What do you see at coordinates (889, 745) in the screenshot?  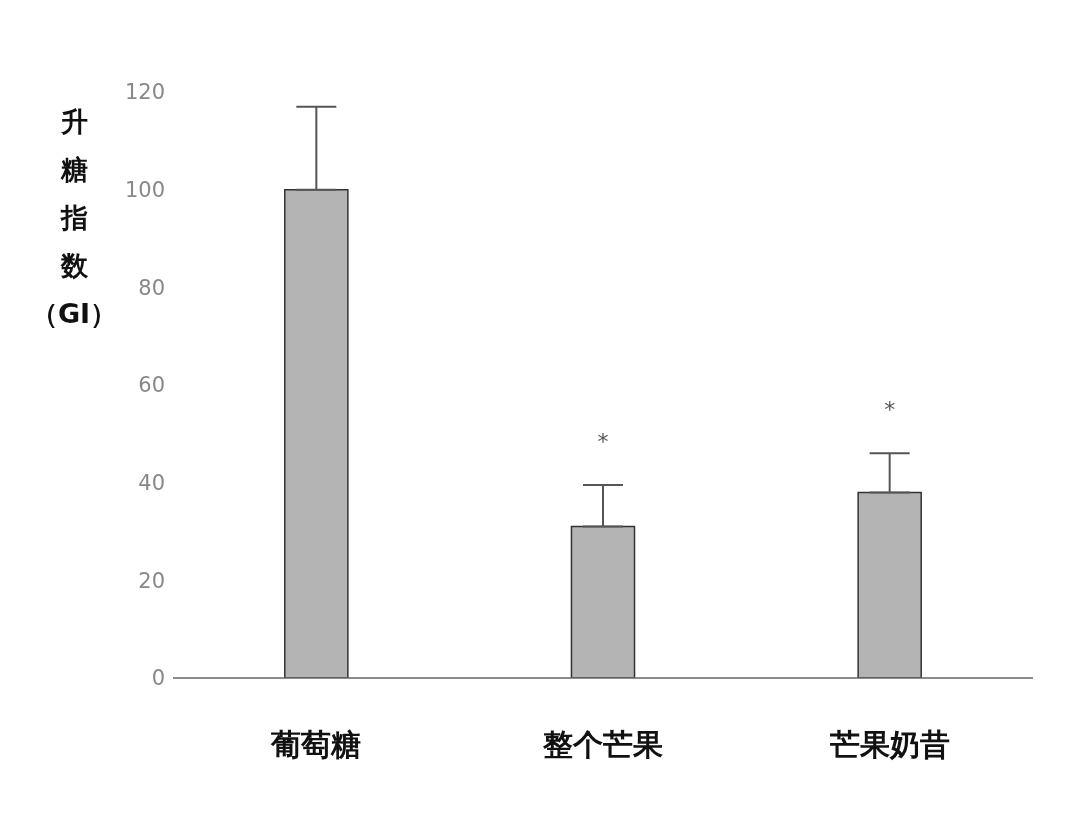 I see `x-tick-label: 芒果奶昔` at bounding box center [889, 745].